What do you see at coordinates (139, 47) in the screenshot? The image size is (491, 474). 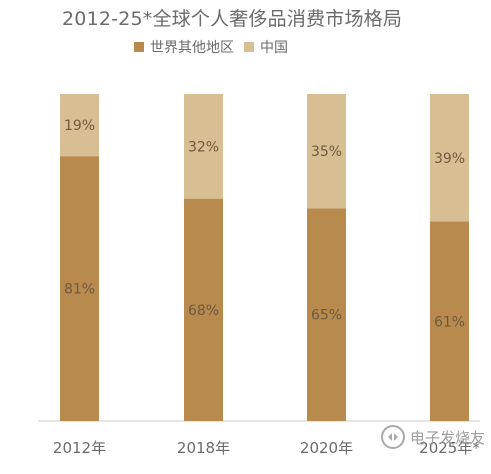 I see `legend-swatch-rest-of-world` at bounding box center [139, 47].